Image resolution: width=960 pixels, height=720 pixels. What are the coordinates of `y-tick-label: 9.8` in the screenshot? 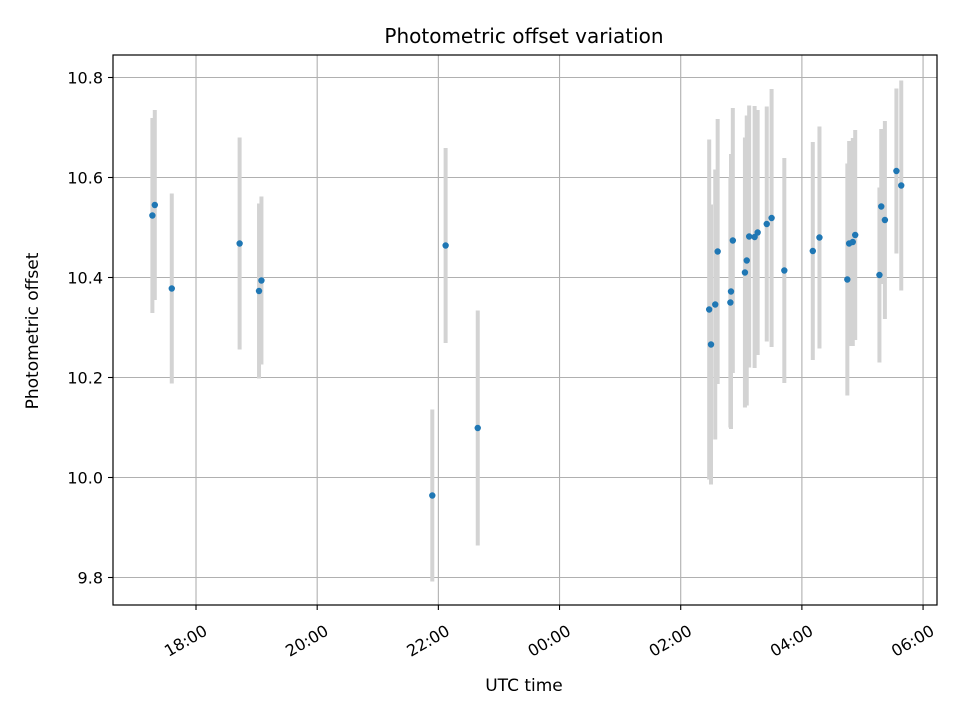 It's located at (90, 578).